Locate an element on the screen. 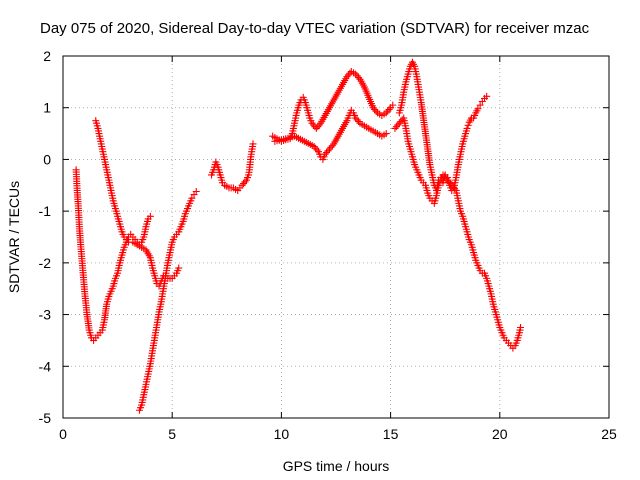 The height and width of the screenshot is (480, 640). y-tick-label: 1 is located at coordinates (47, 108).